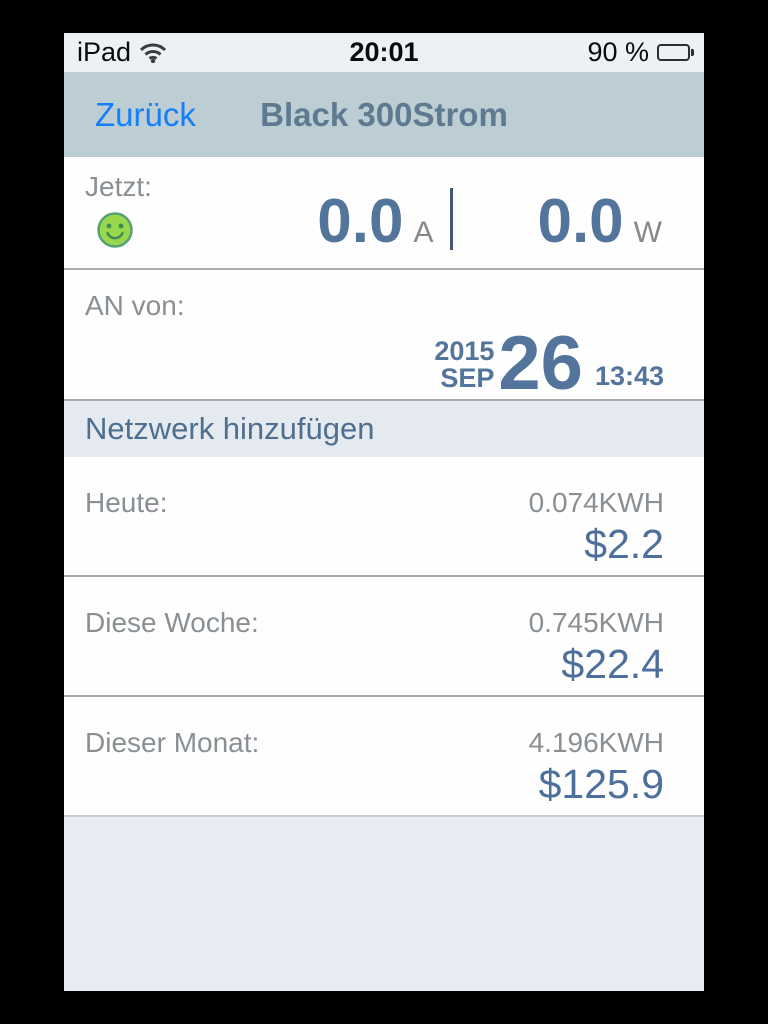  I want to click on usage-energy-value: 0.074KWH, so click(596, 502).